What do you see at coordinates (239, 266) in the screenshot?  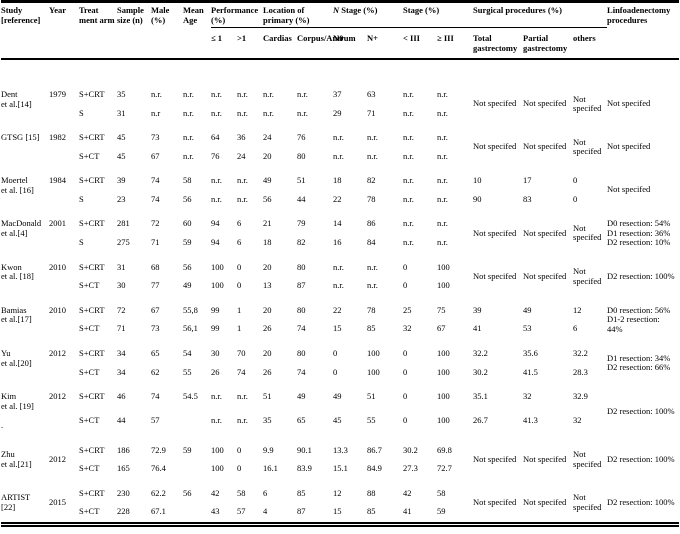 I see `cell-perf-gt1: 0` at bounding box center [239, 266].